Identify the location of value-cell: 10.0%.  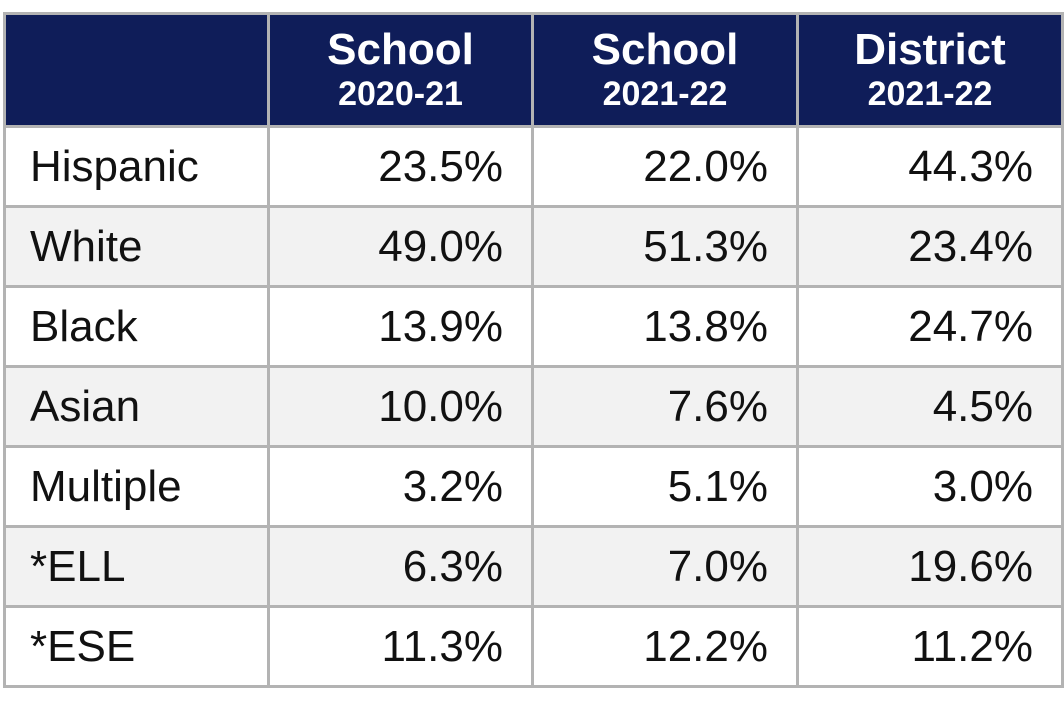
(400, 406).